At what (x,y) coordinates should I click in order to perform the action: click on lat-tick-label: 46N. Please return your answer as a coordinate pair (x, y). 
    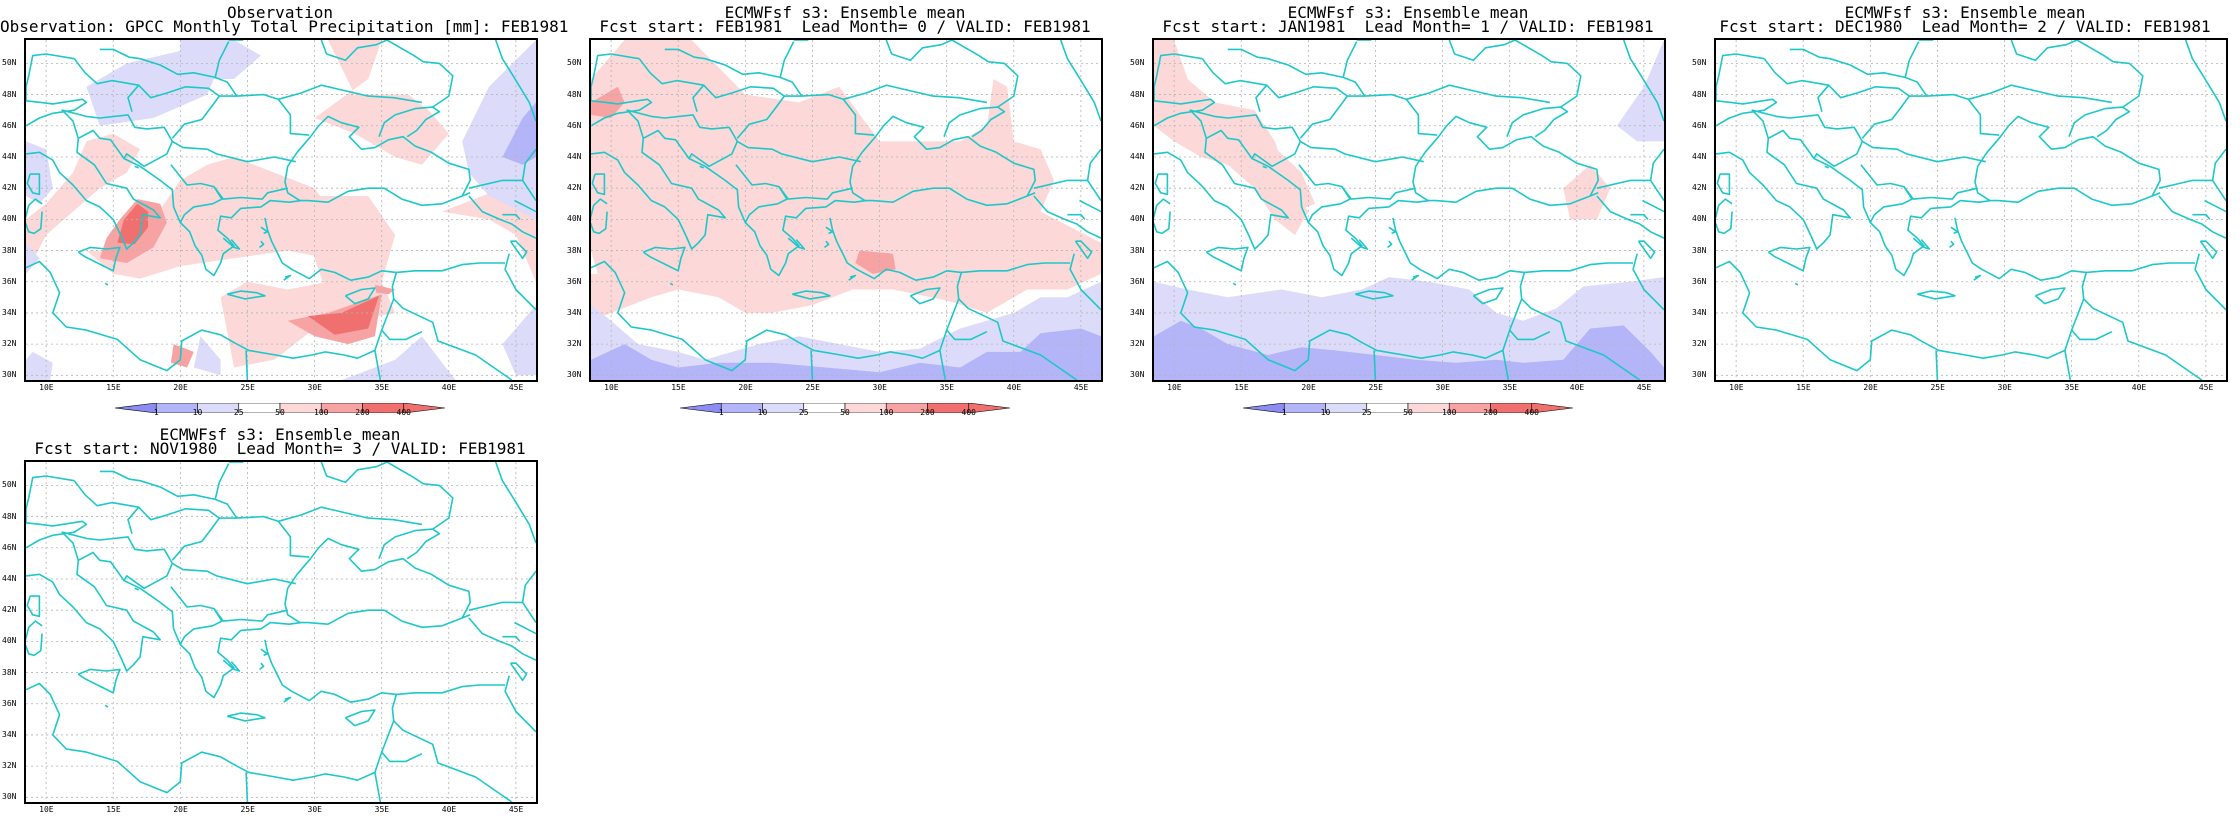
    Looking at the image, I should click on (9, 125).